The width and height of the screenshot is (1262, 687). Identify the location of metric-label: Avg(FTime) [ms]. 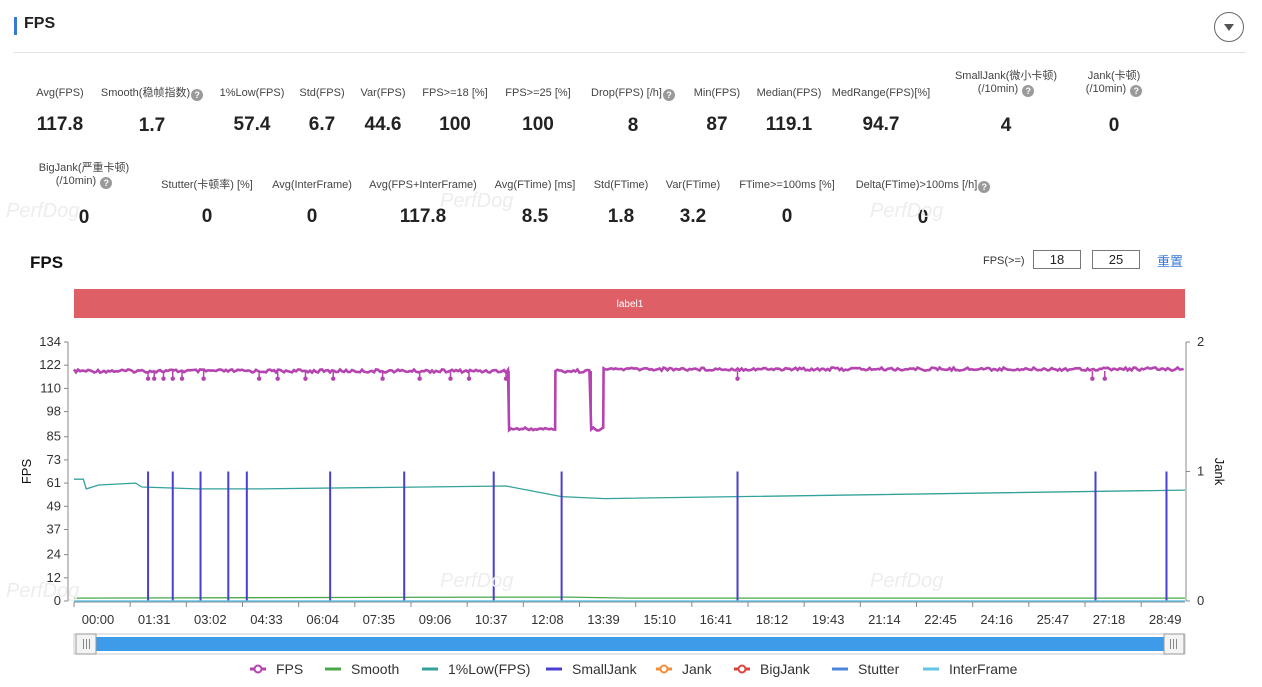
(535, 185).